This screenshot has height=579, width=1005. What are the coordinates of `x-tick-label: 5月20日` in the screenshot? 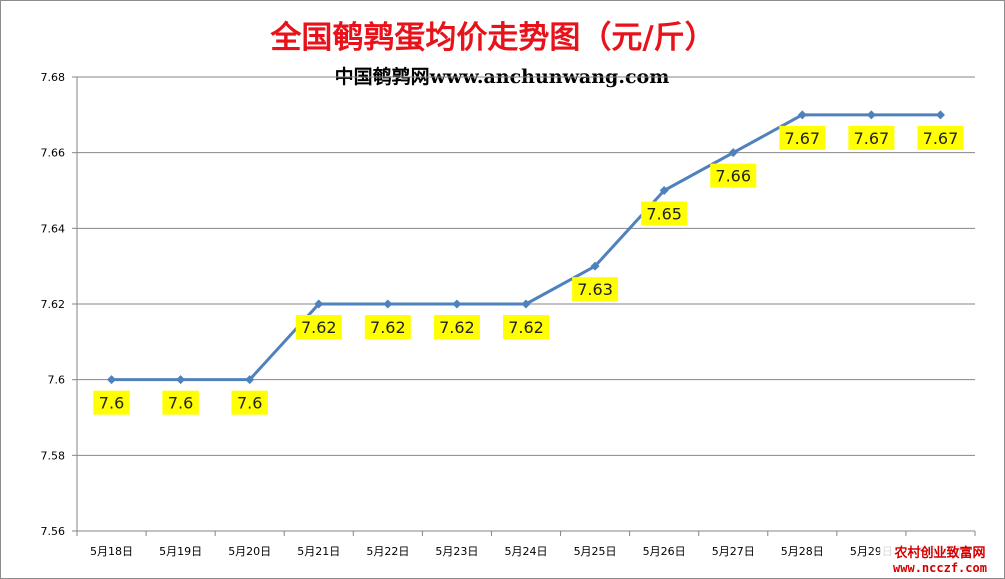 It's located at (249, 551).